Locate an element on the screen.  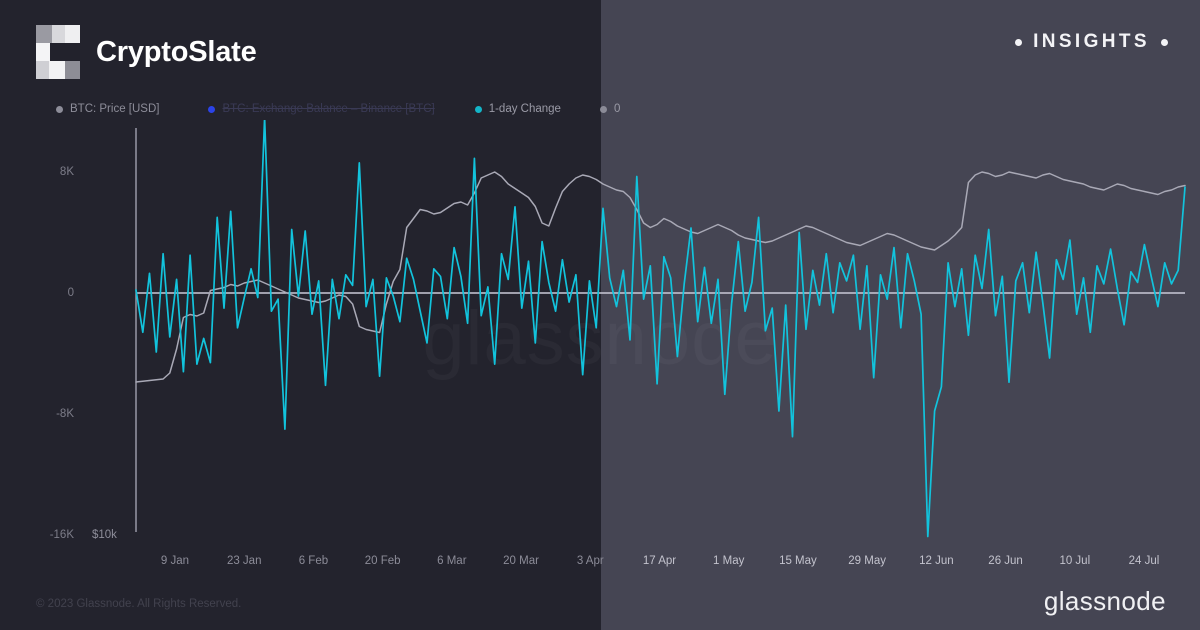
legend-label: BTC: Exchange Balance – Binance [BTC] is located at coordinates (328, 109).